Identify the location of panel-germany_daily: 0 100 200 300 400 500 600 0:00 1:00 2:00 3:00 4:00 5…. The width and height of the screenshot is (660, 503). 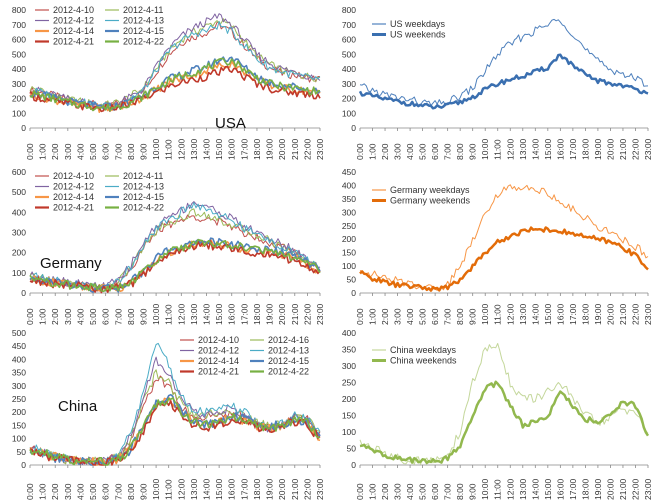
(168, 246).